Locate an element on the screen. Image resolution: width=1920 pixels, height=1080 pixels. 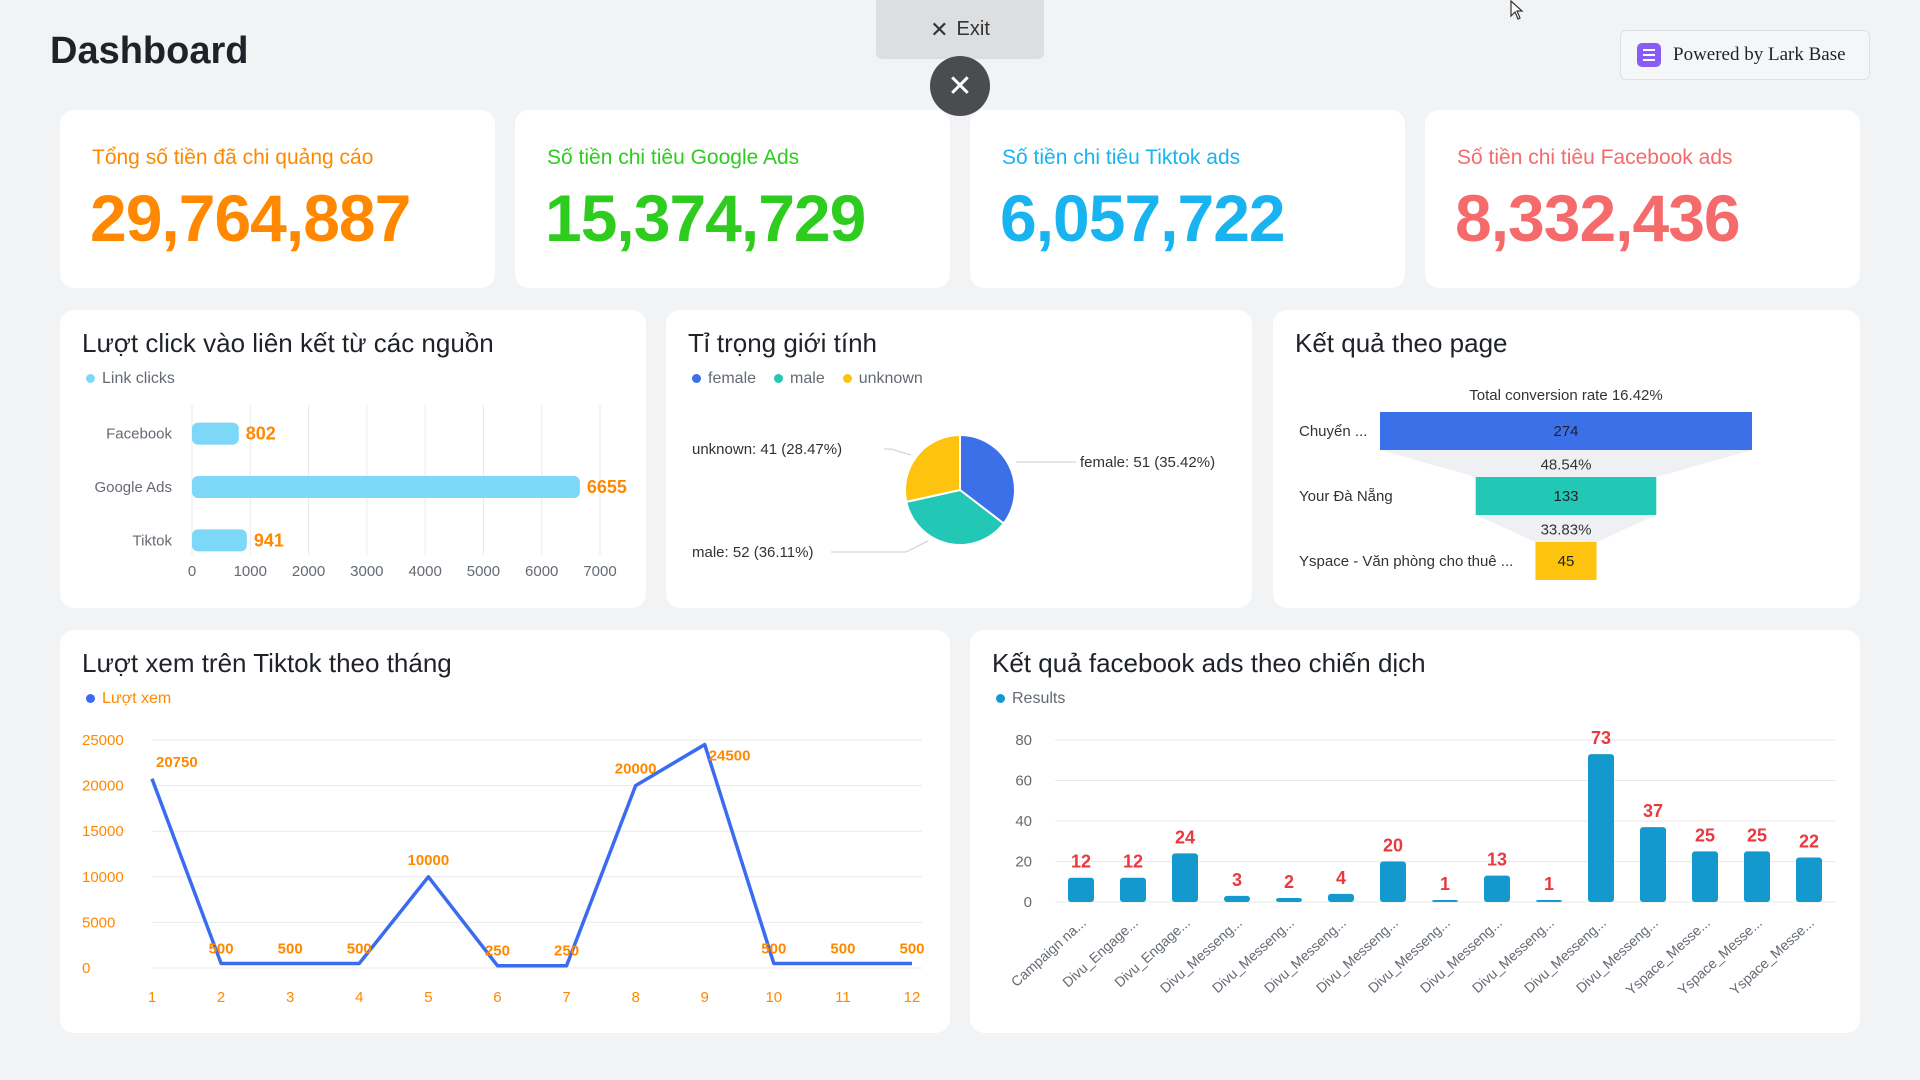
pie-label-male: male: 52 (36.11%) is located at coordinates (752, 552).